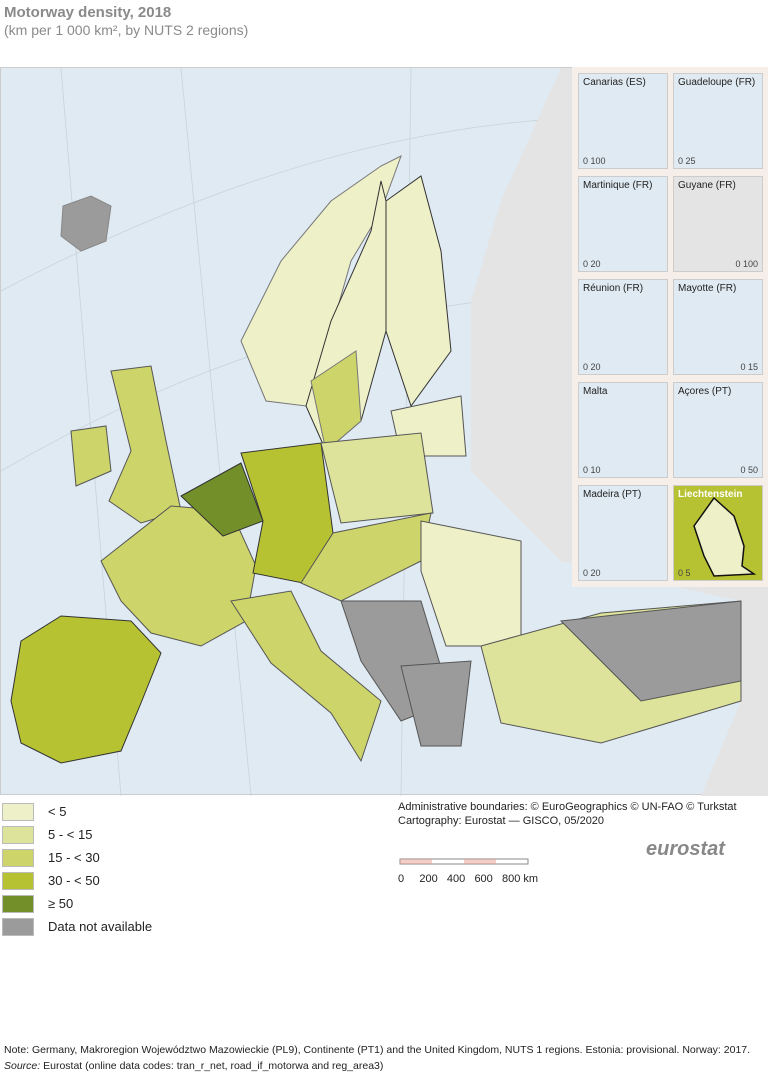  Describe the element at coordinates (718, 430) in the screenshot. I see `inset-acores: Açores (PT) 0 50` at that location.